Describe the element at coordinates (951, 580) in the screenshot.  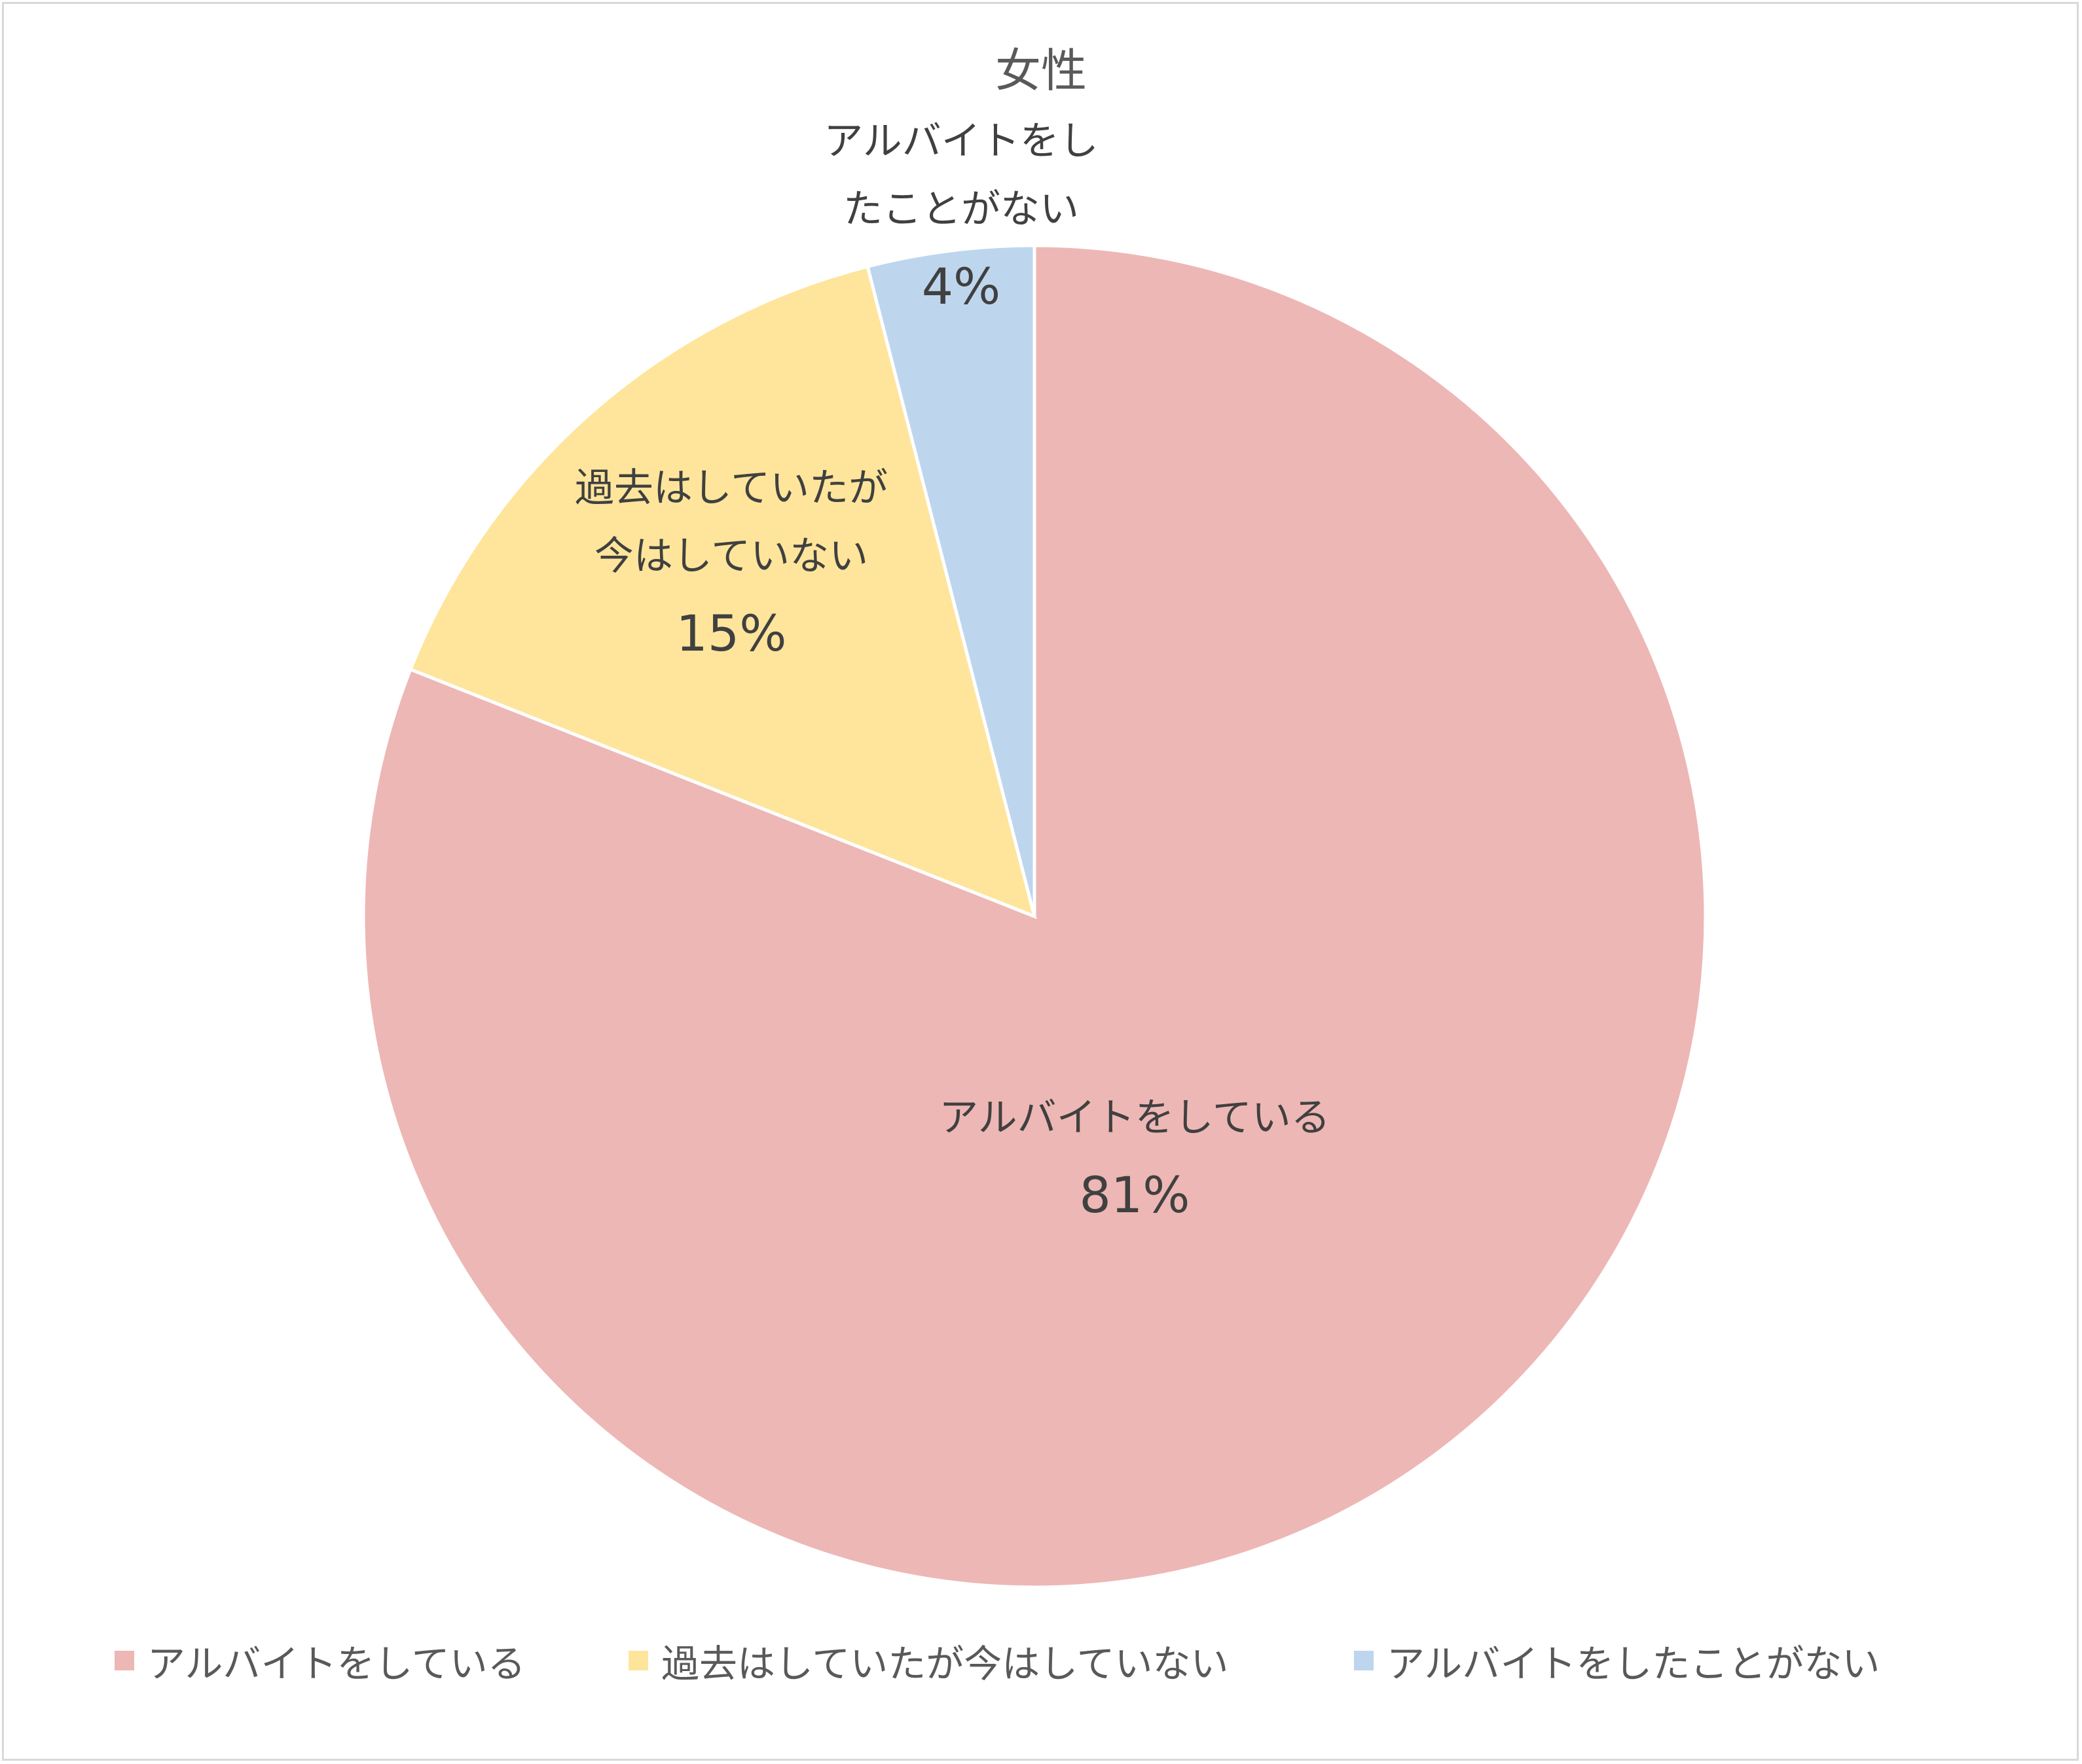
I see `pie-slice-never` at that location.